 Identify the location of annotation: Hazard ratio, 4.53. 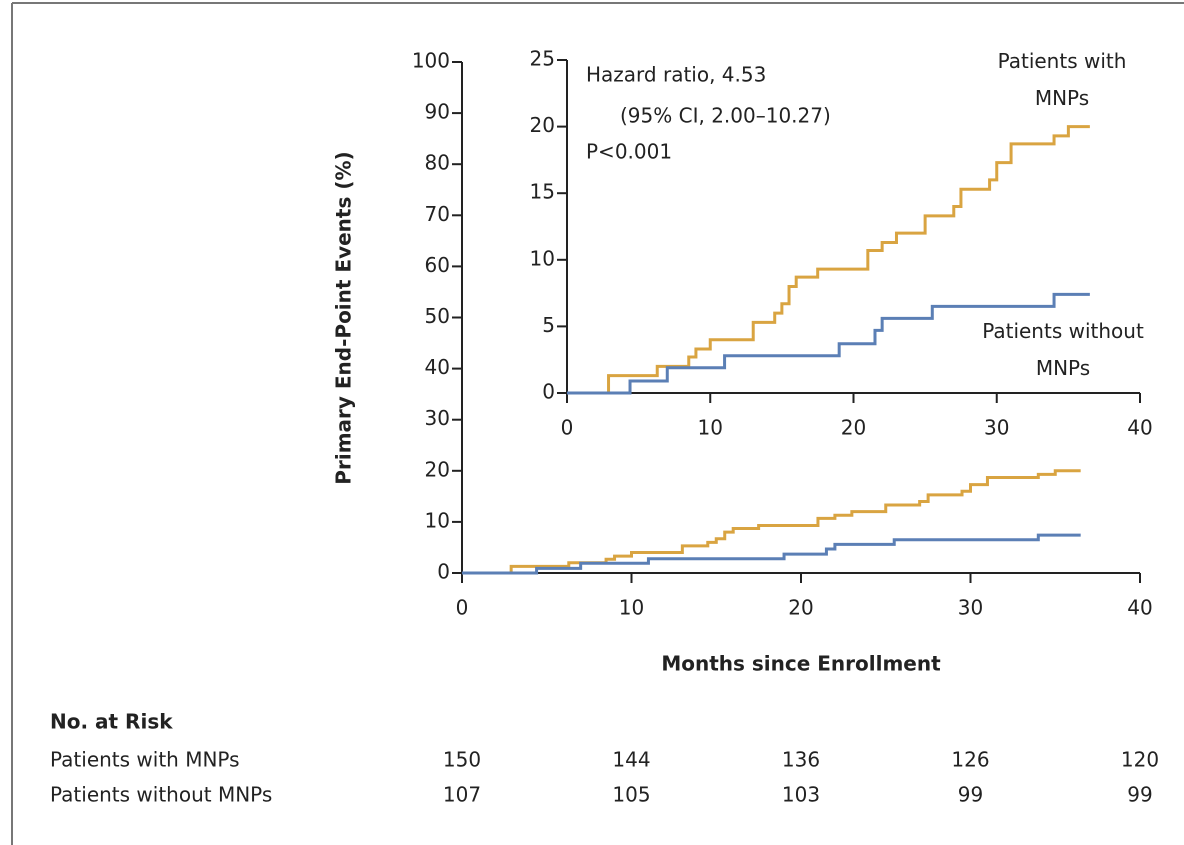
(676, 75).